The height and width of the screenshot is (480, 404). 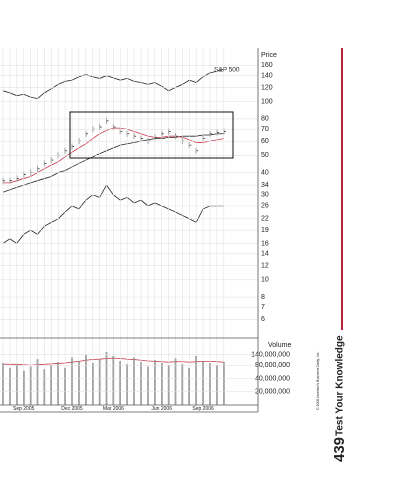 What do you see at coordinates (270, 354) in the screenshot?
I see `volume-tick-label: 140,000,000` at bounding box center [270, 354].